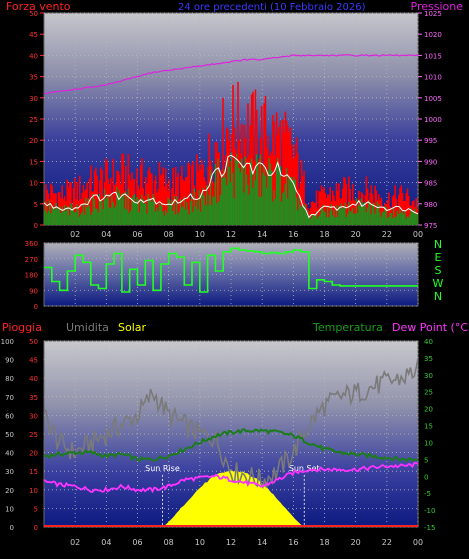 The height and width of the screenshot is (559, 469). What do you see at coordinates (33, 472) in the screenshot?
I see `rain-tick-label: 15` at bounding box center [33, 472].